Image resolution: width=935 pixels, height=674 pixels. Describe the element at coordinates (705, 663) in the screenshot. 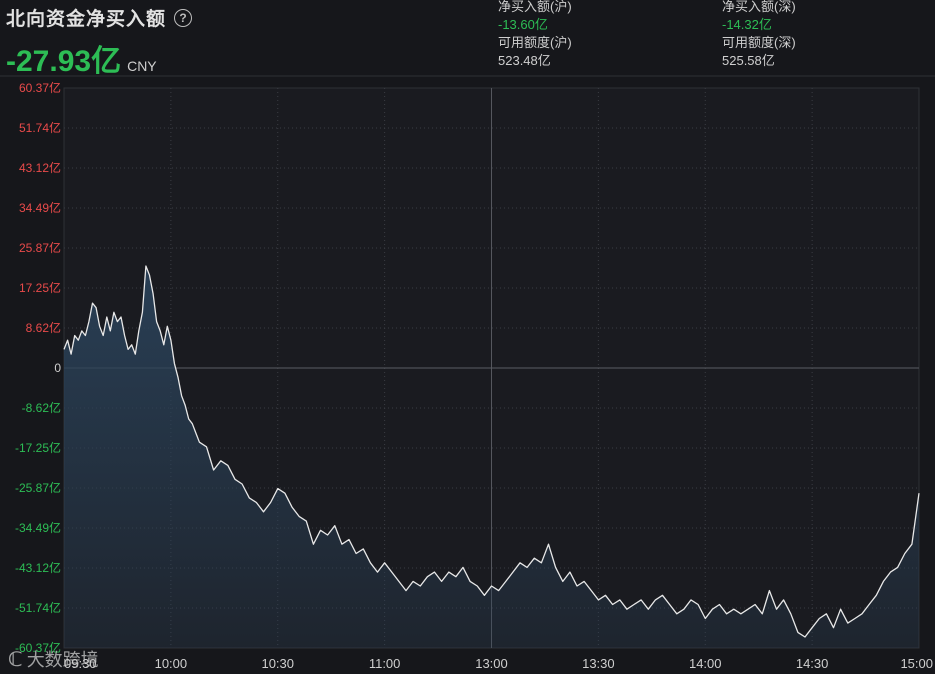

I see `x-tick-label: 14:00` at that location.